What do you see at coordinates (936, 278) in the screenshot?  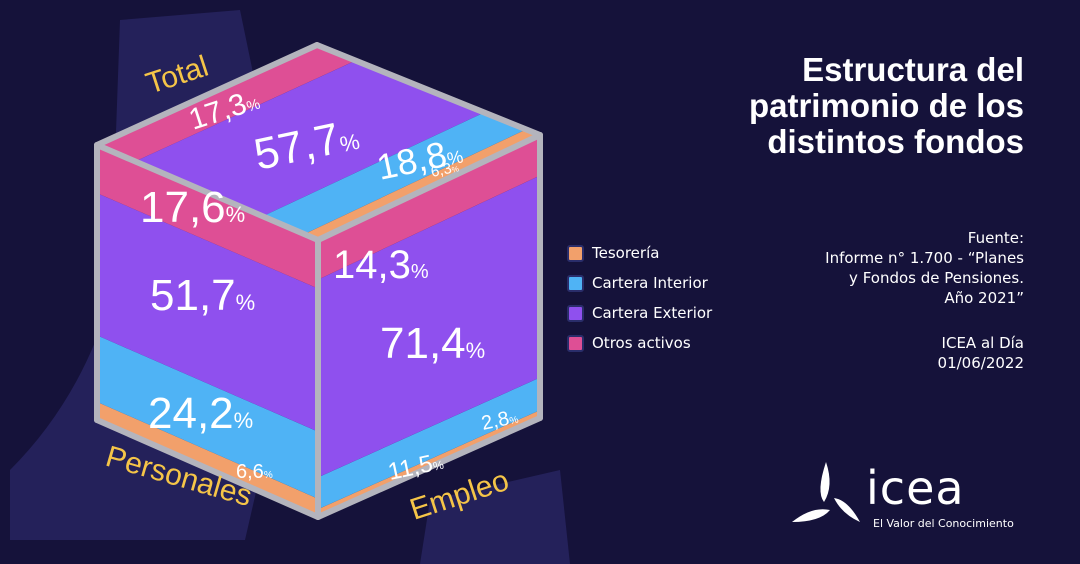 I see `source-line: y Fondos de Pensiones.` at bounding box center [936, 278].